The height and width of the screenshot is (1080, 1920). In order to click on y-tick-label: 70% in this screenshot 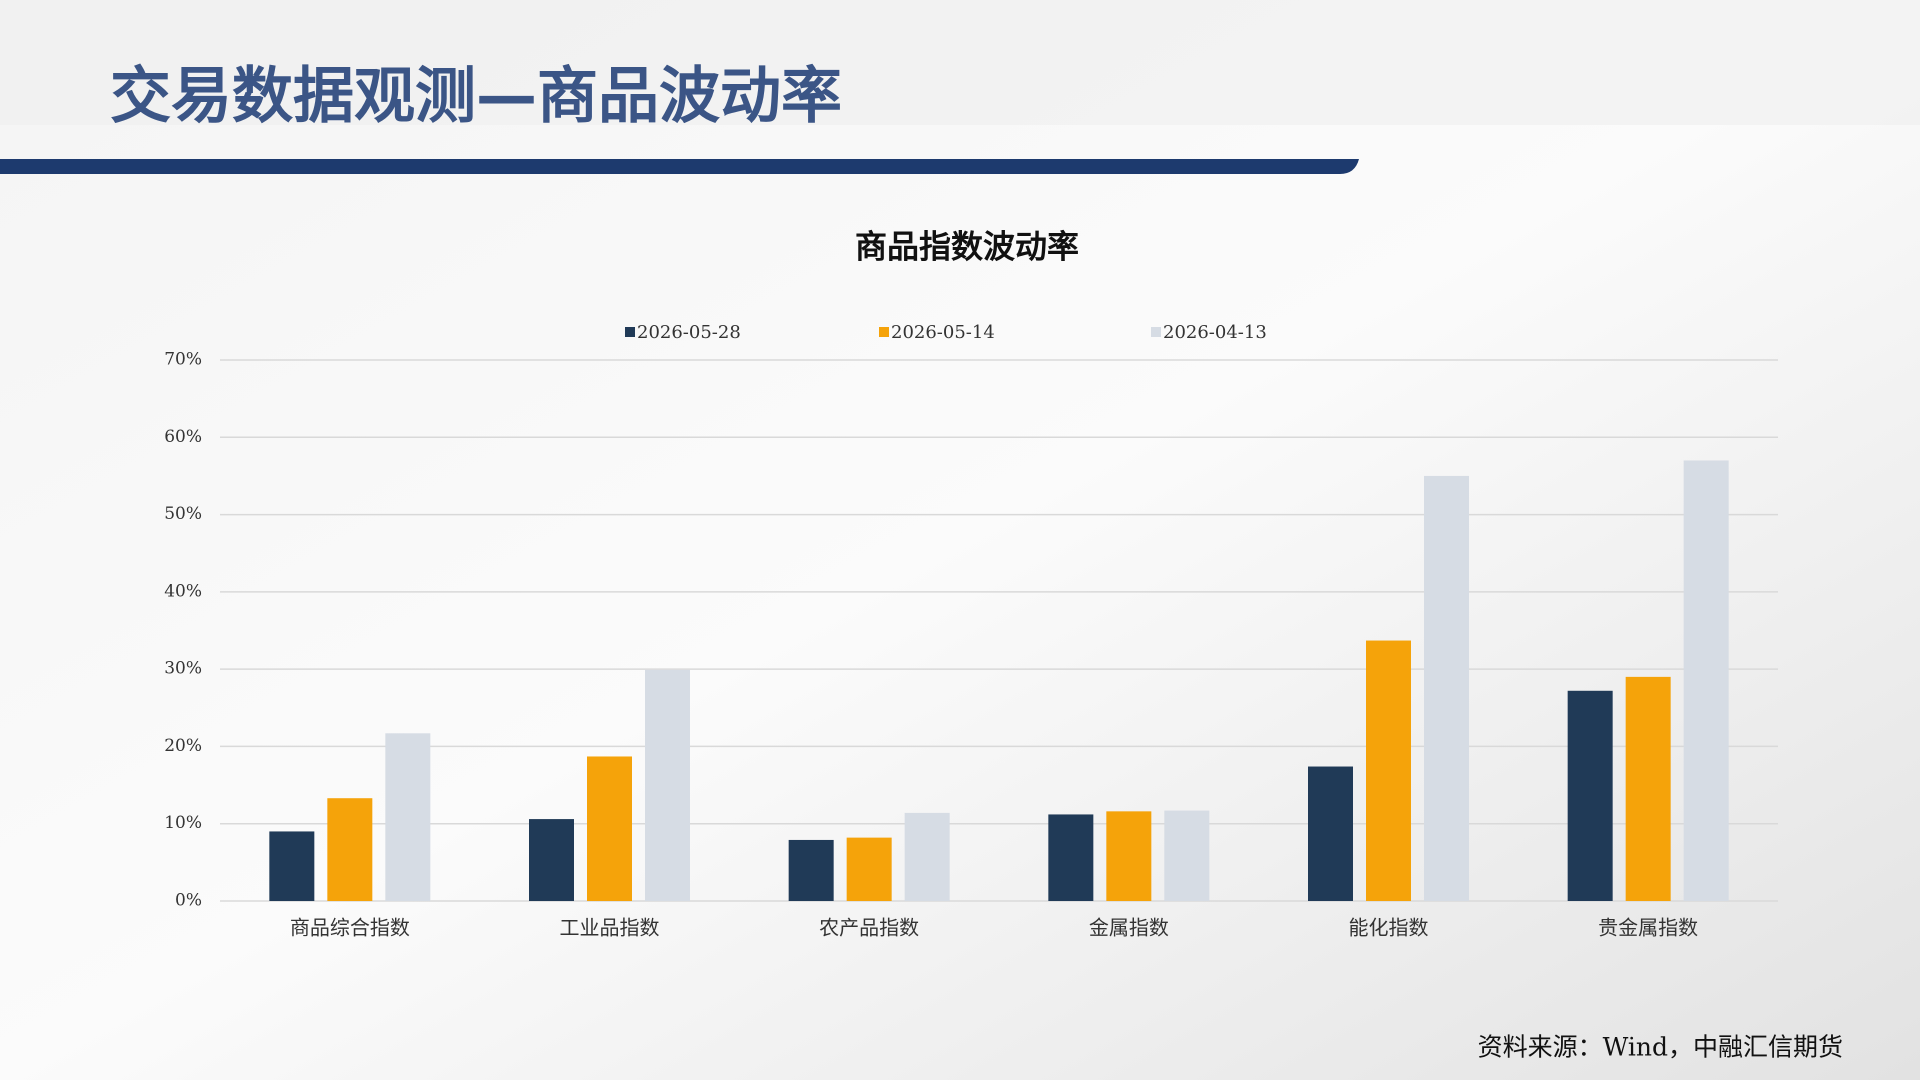, I will do `click(183, 360)`.